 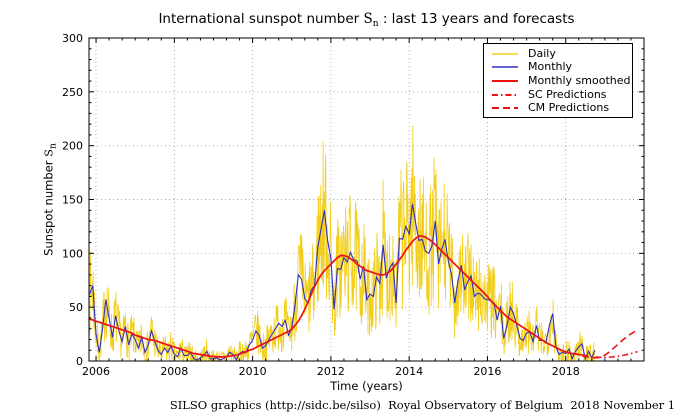 I want to click on x-axis-label: Time (years), so click(x=366, y=386).